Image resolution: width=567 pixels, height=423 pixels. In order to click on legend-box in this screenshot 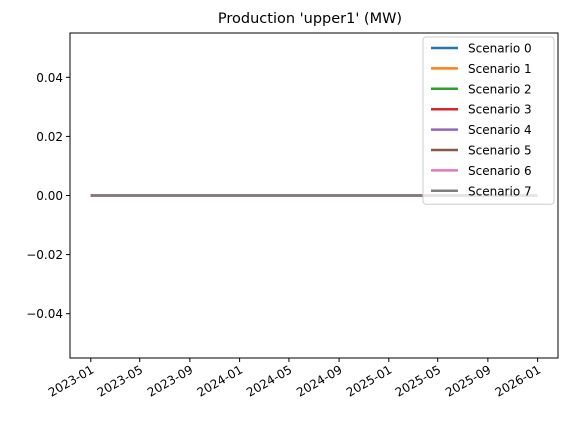, I will do `click(488, 120)`.